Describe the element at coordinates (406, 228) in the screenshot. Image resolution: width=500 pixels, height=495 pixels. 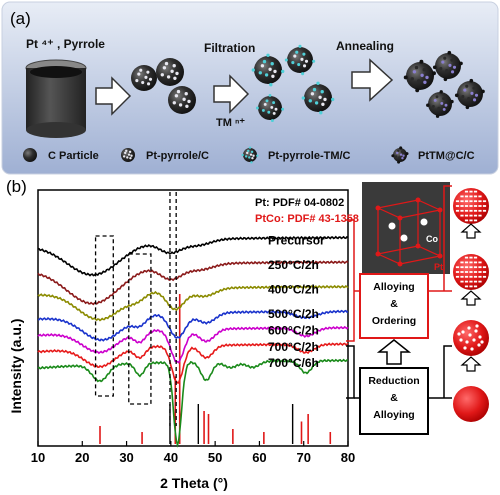
I see `crystal-structure-inset: Co Pt` at that location.